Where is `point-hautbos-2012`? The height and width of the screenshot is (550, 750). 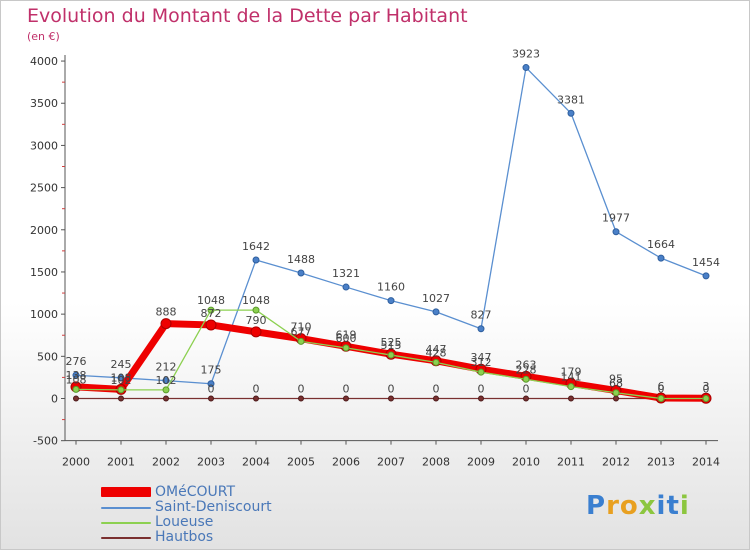
point-hautbos-2012 is located at coordinates (616, 398).